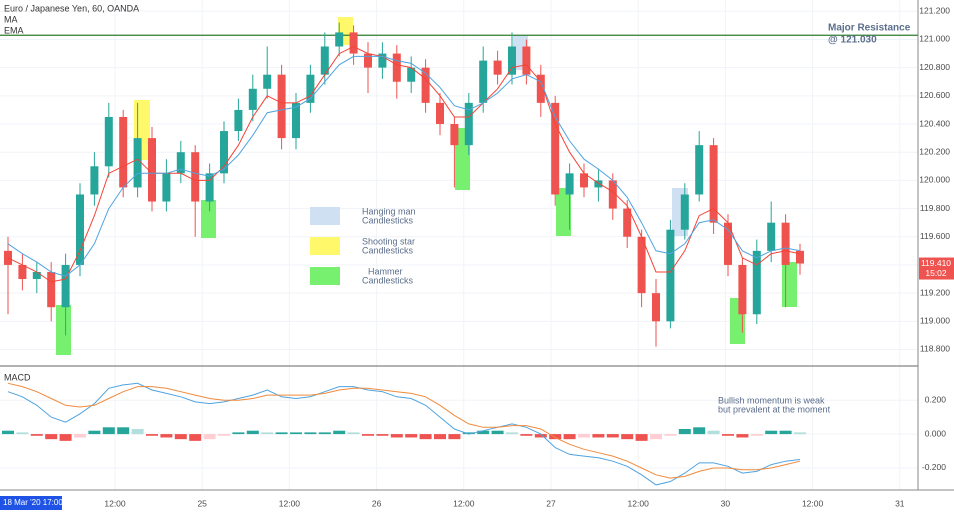 This screenshot has width=954, height=512. I want to click on price-tag-label: 119.410, so click(936, 263).